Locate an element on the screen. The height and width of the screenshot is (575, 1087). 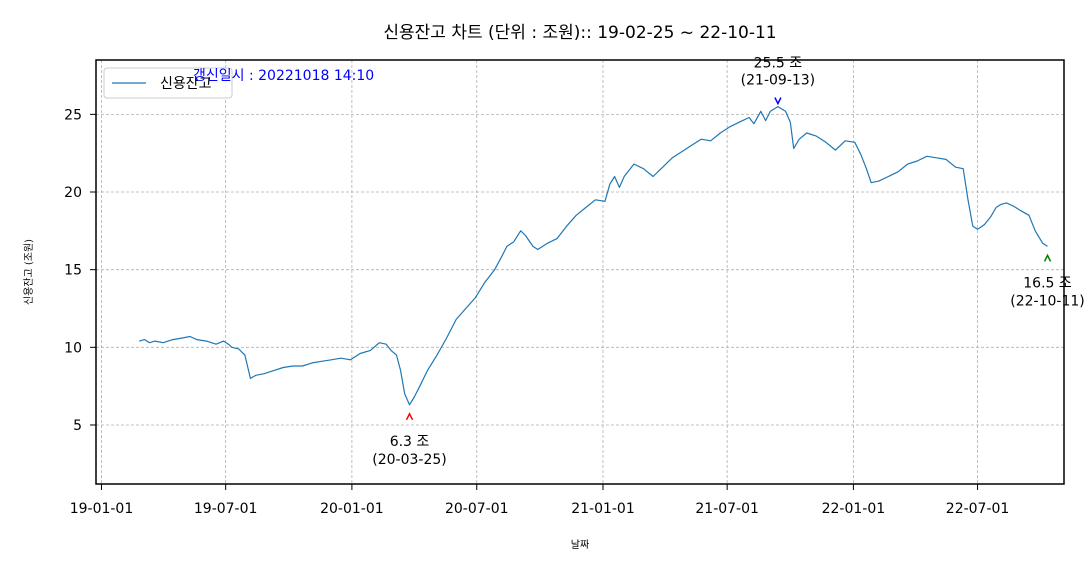
x-tick-label: 22-01-01 is located at coordinates (854, 509).